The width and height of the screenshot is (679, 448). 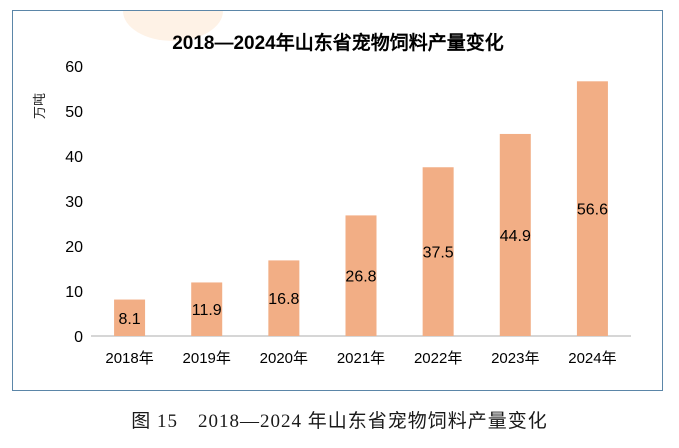 I want to click on figure-caption: 图 15 2018—2024 年山东省宠物饲料产量变化, so click(x=339, y=421).